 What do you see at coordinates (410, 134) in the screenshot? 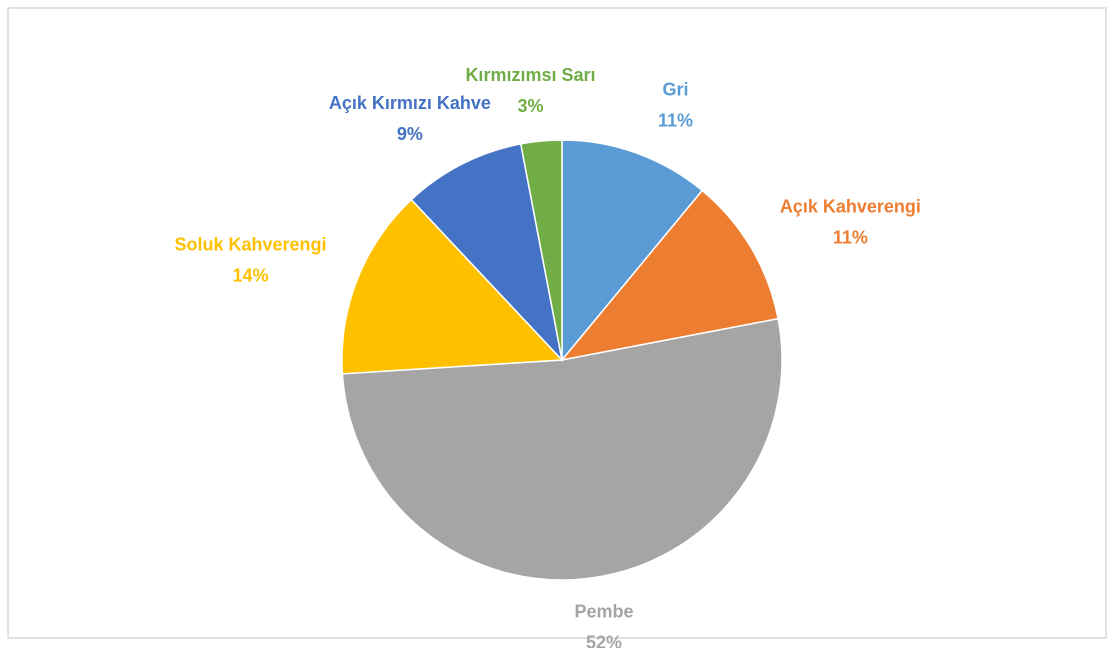
I see `slice-value-label: 9%` at bounding box center [410, 134].